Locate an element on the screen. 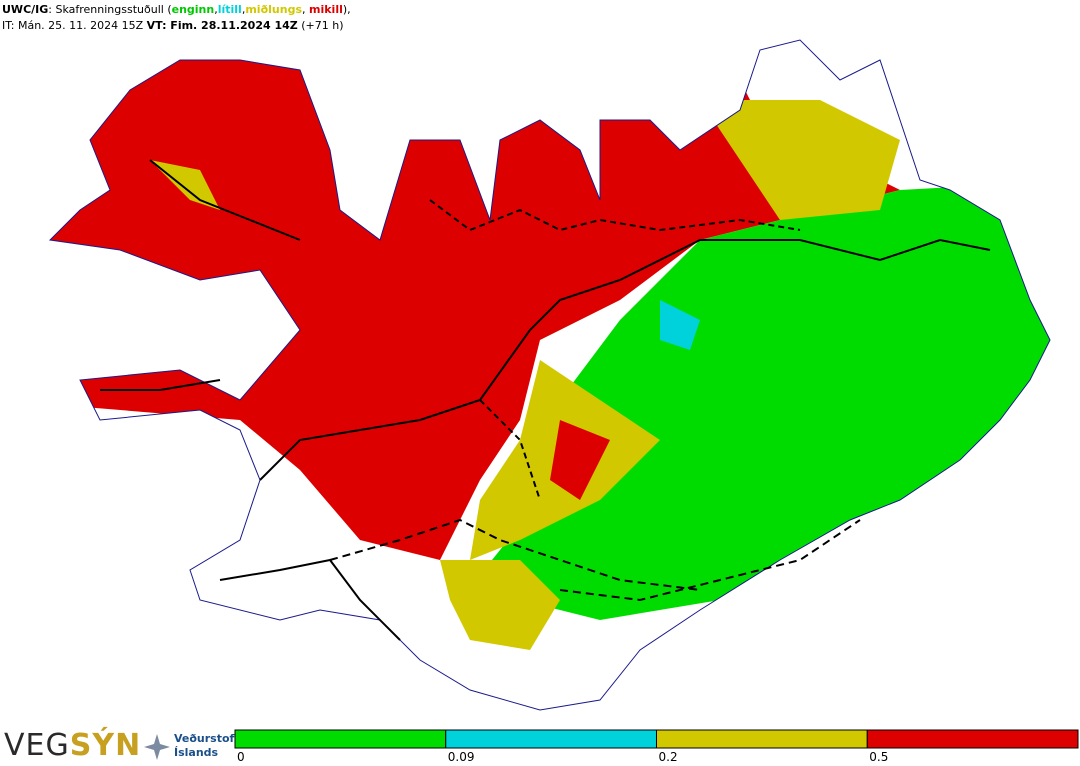 Image resolution: width=1080 pixels, height=766 pixels. header-text: : Skafrenningsstuðull ( is located at coordinates (110, 9).